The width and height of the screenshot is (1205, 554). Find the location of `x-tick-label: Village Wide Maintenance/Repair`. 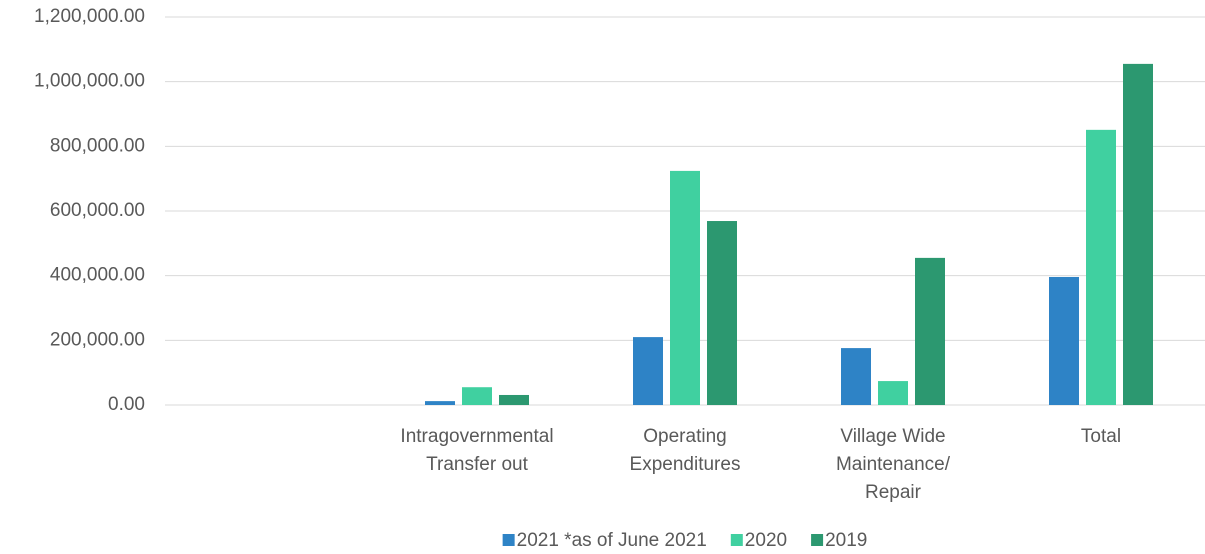

x-tick-label: Village Wide Maintenance/Repair is located at coordinates (893, 464).